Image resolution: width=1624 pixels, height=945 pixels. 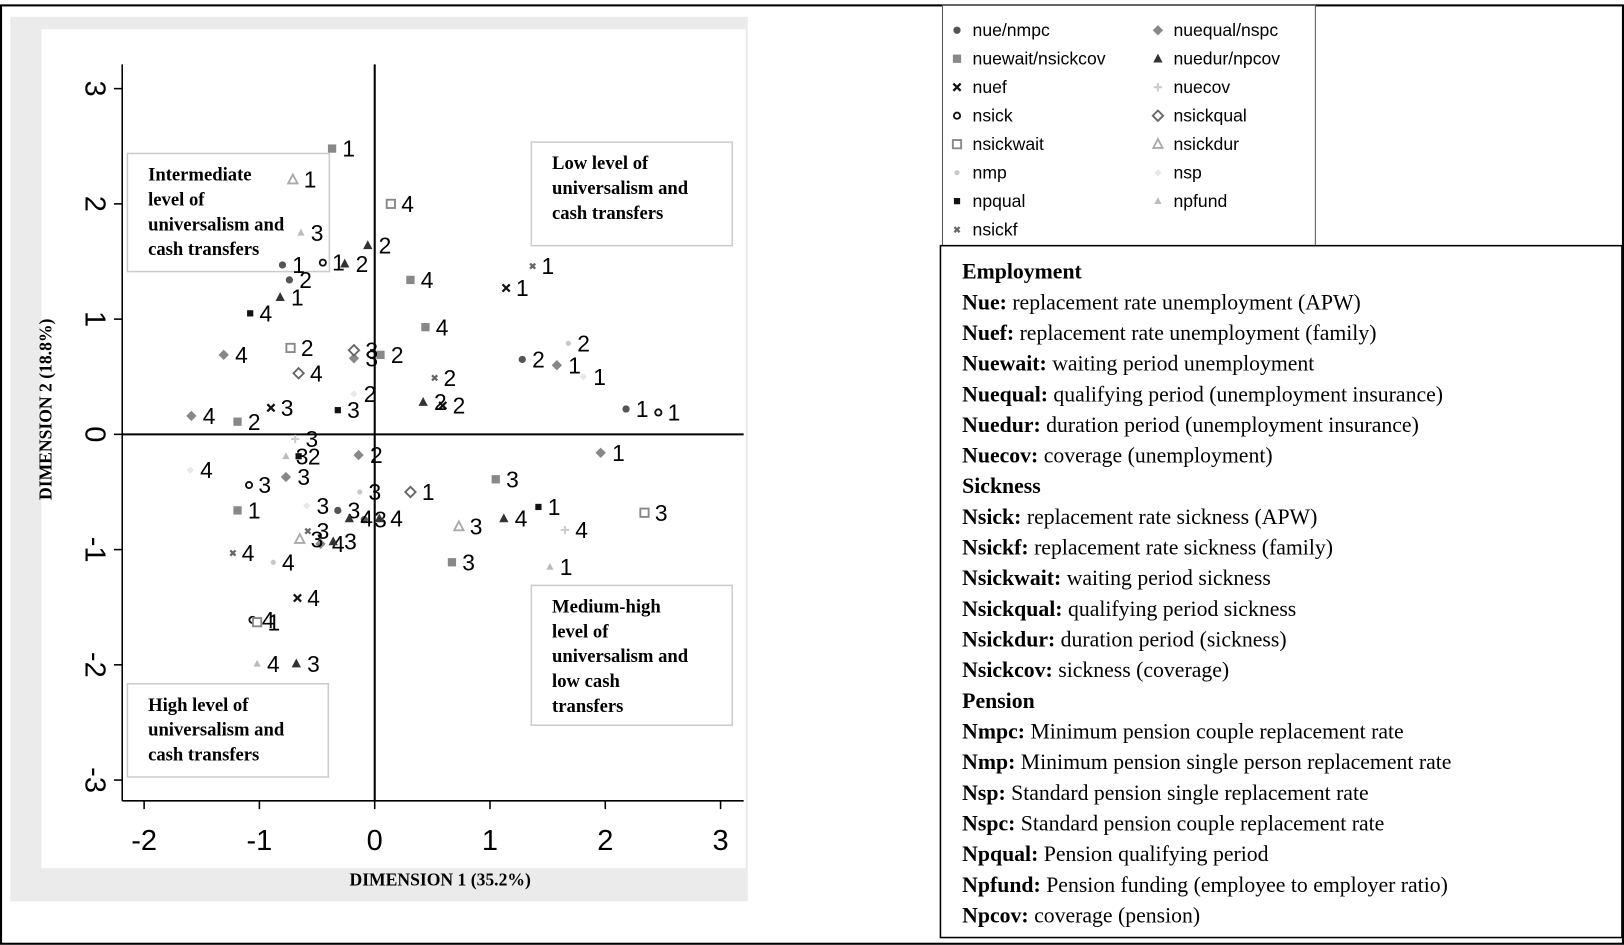 What do you see at coordinates (600, 163) in the screenshot?
I see `annotation-text: Low level of` at bounding box center [600, 163].